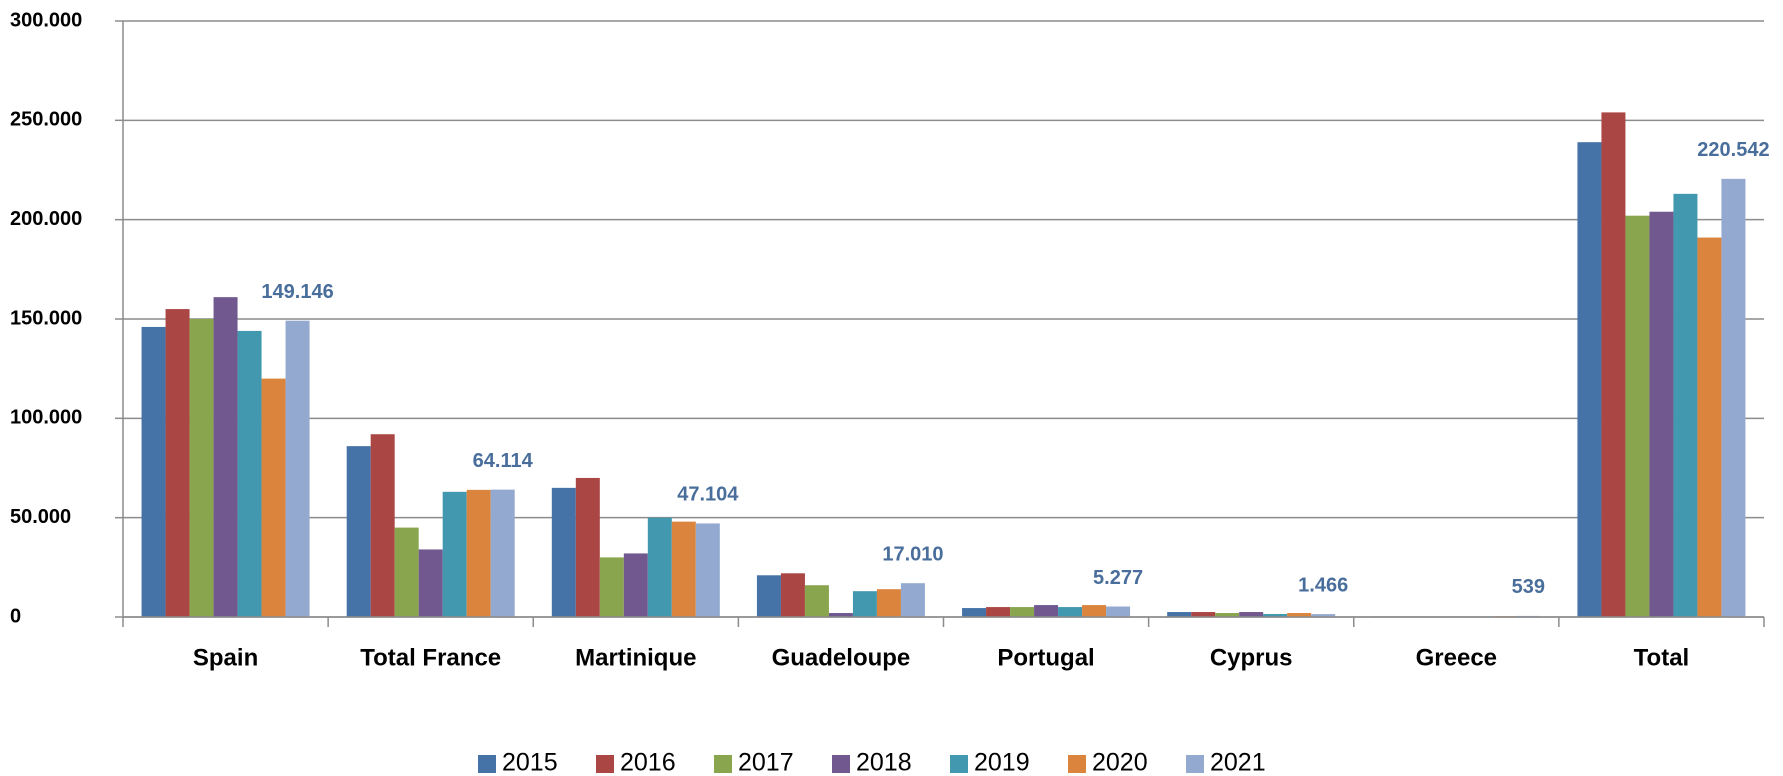 This screenshot has width=1783, height=776. Describe the element at coordinates (503, 461) in the screenshot. I see `data-label: 64.114` at that location.